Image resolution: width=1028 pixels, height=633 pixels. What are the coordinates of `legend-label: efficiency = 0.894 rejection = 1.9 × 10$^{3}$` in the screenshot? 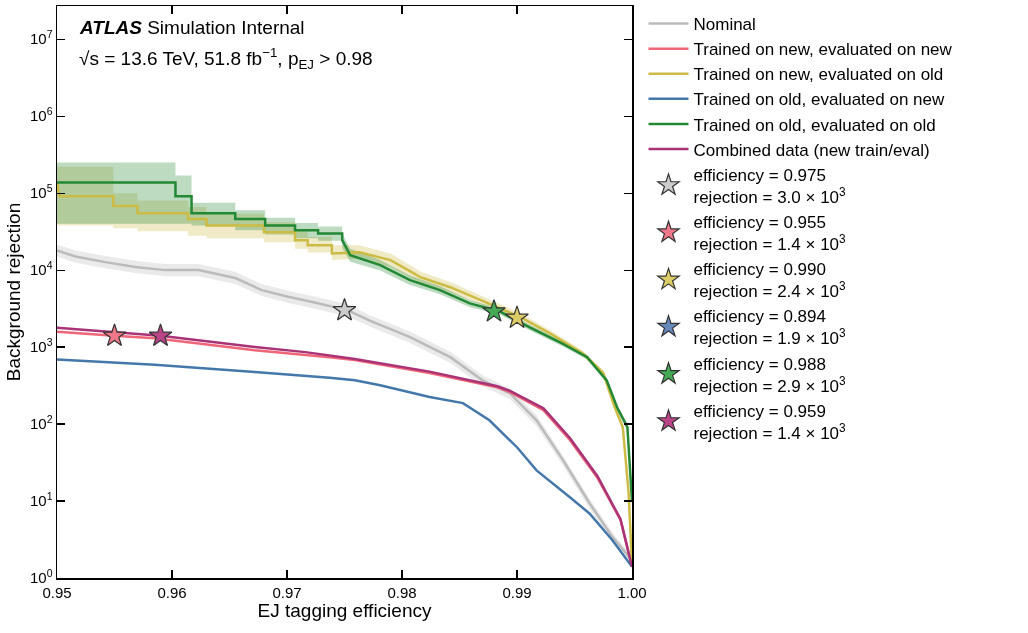 It's located at (770, 328).